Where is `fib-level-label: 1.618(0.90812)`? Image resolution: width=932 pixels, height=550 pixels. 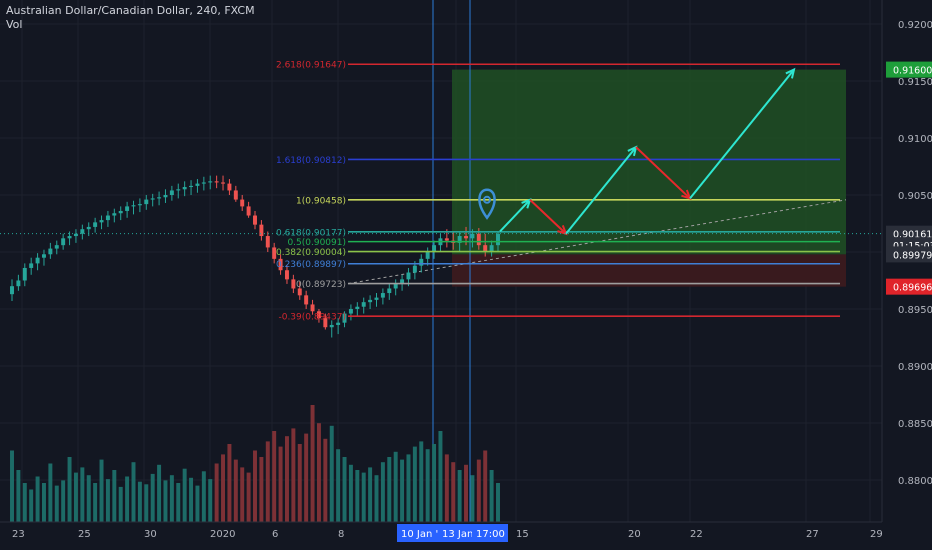
fib-level-label: 1.618(0.90812) is located at coordinates (311, 161).